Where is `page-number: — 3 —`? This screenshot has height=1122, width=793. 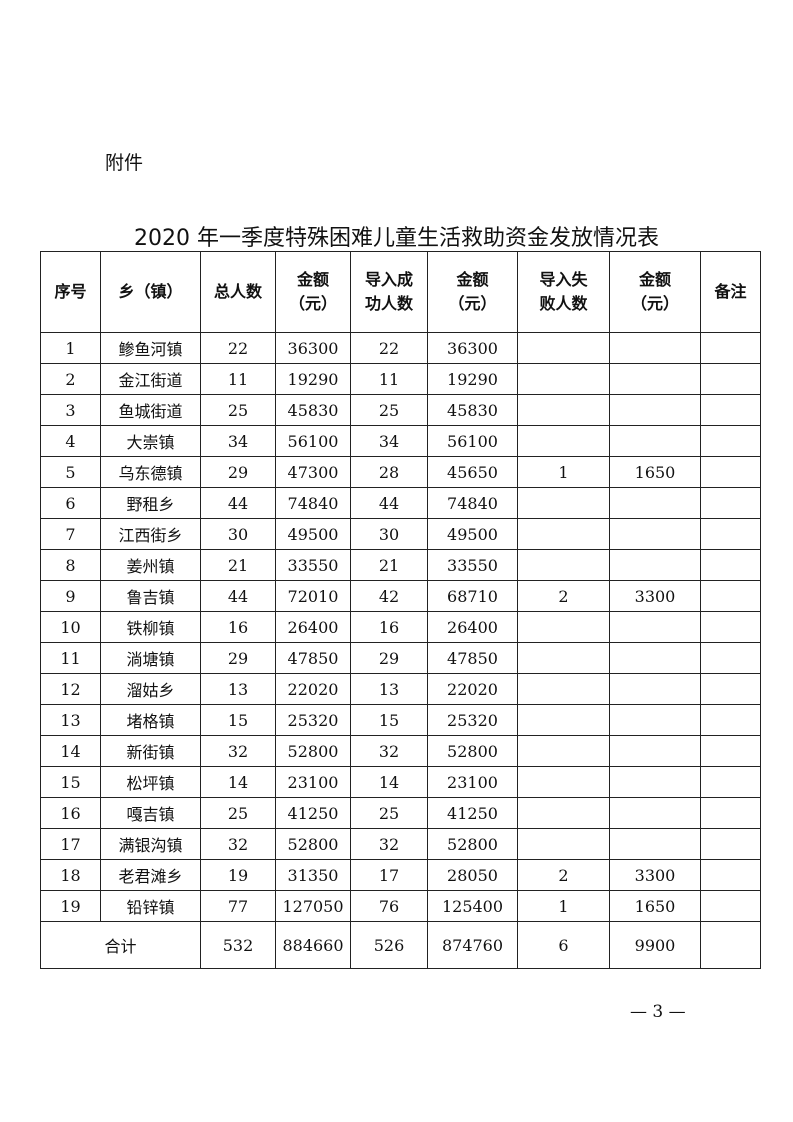 page-number: — 3 — is located at coordinates (658, 1012).